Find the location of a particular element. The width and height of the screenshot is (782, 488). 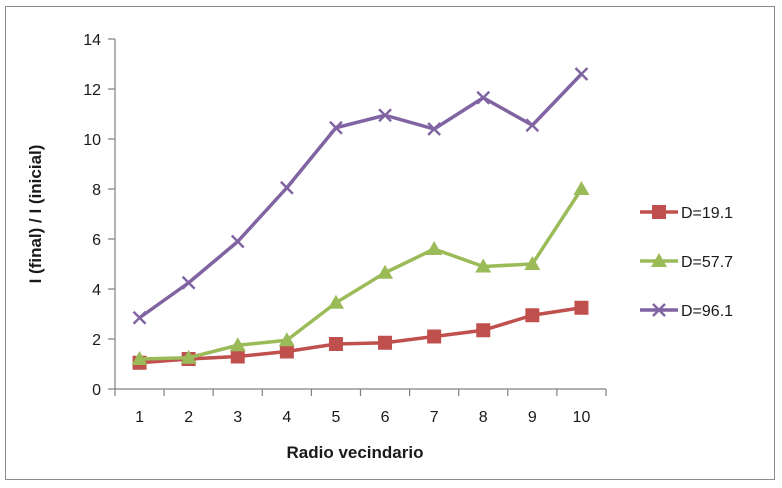

x-tick-label: 1 is located at coordinates (139, 417).